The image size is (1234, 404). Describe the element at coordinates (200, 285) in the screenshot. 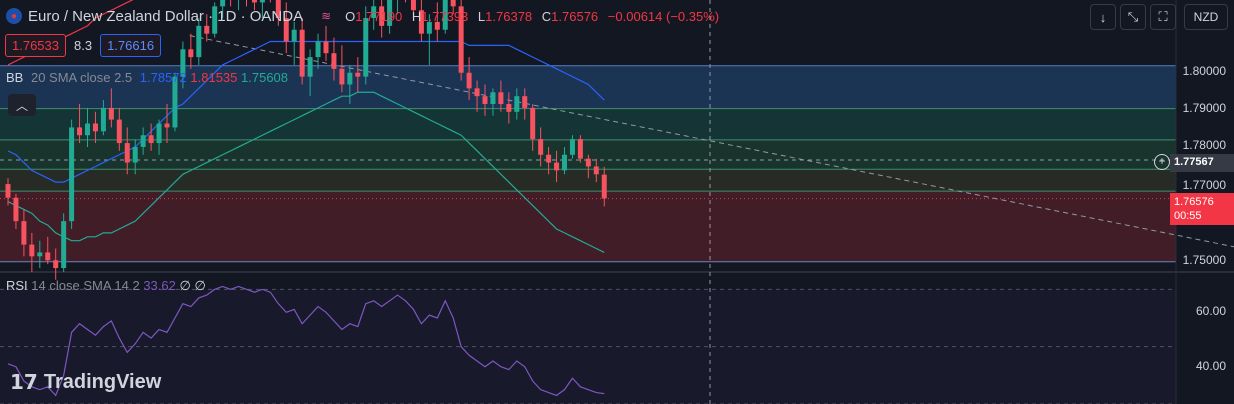

I see `rsi-empty-2: ∅` at that location.